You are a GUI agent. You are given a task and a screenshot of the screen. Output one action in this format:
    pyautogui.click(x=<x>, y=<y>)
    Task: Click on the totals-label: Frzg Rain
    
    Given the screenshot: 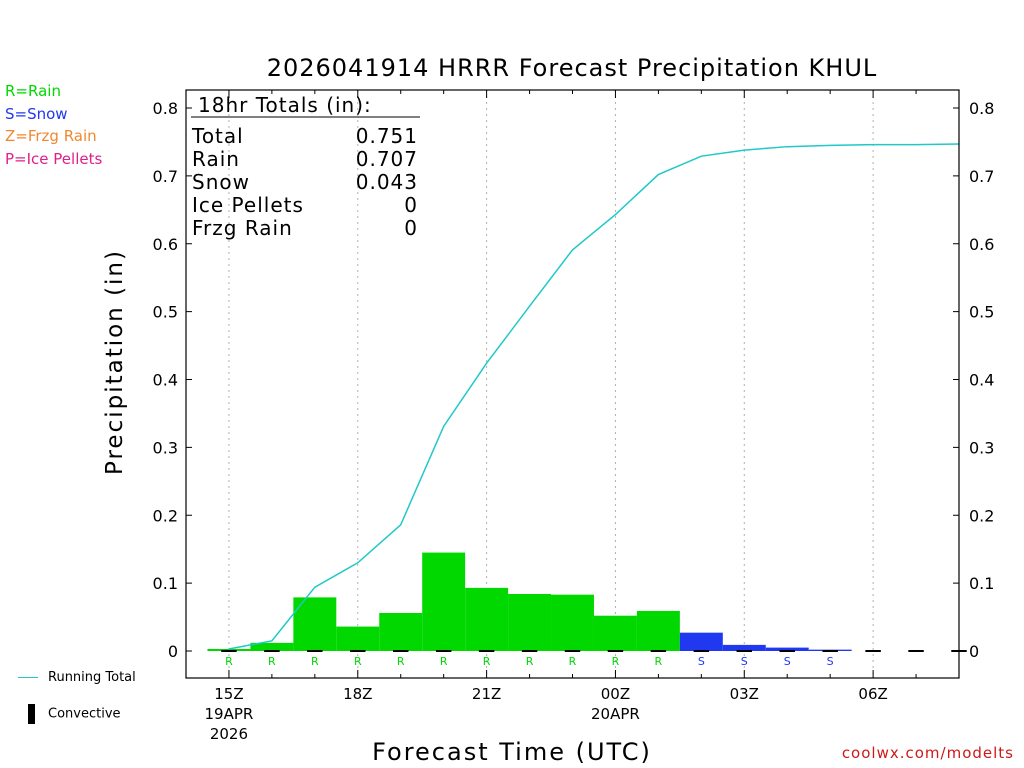 What is the action you would take?
    pyautogui.click(x=242, y=228)
    